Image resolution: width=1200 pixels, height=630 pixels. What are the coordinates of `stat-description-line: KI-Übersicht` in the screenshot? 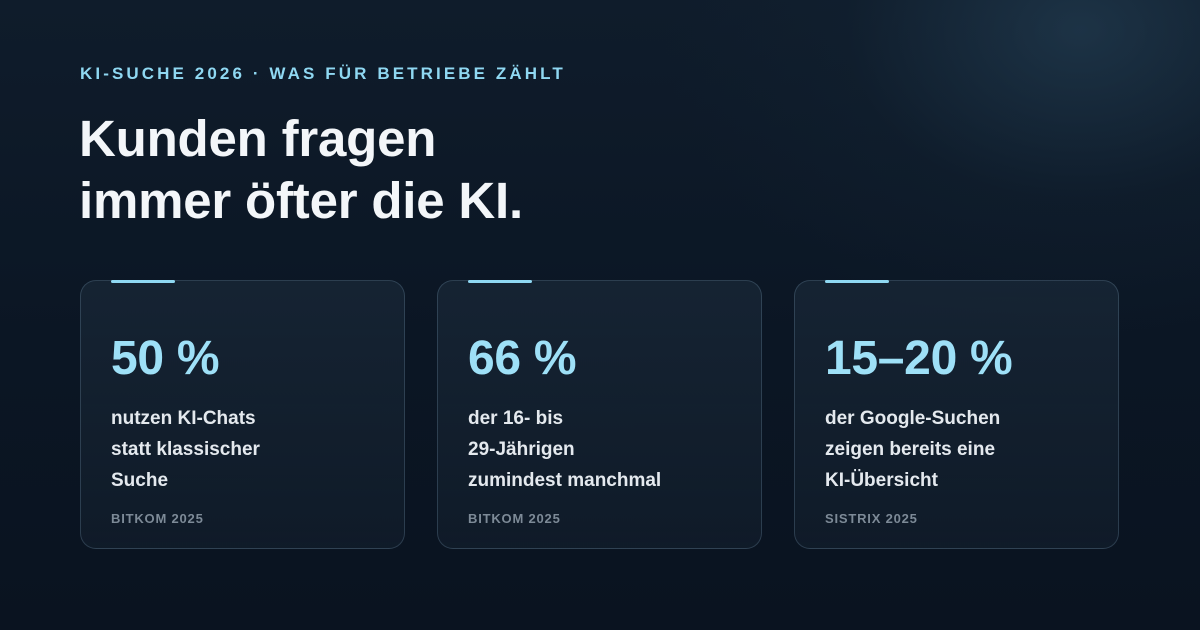 It's located at (881, 480).